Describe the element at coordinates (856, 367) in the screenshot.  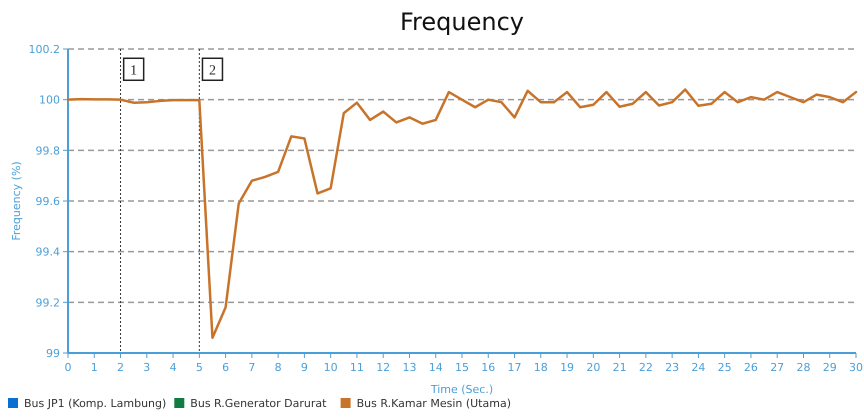
I see `x-tick-label: 30` at that location.